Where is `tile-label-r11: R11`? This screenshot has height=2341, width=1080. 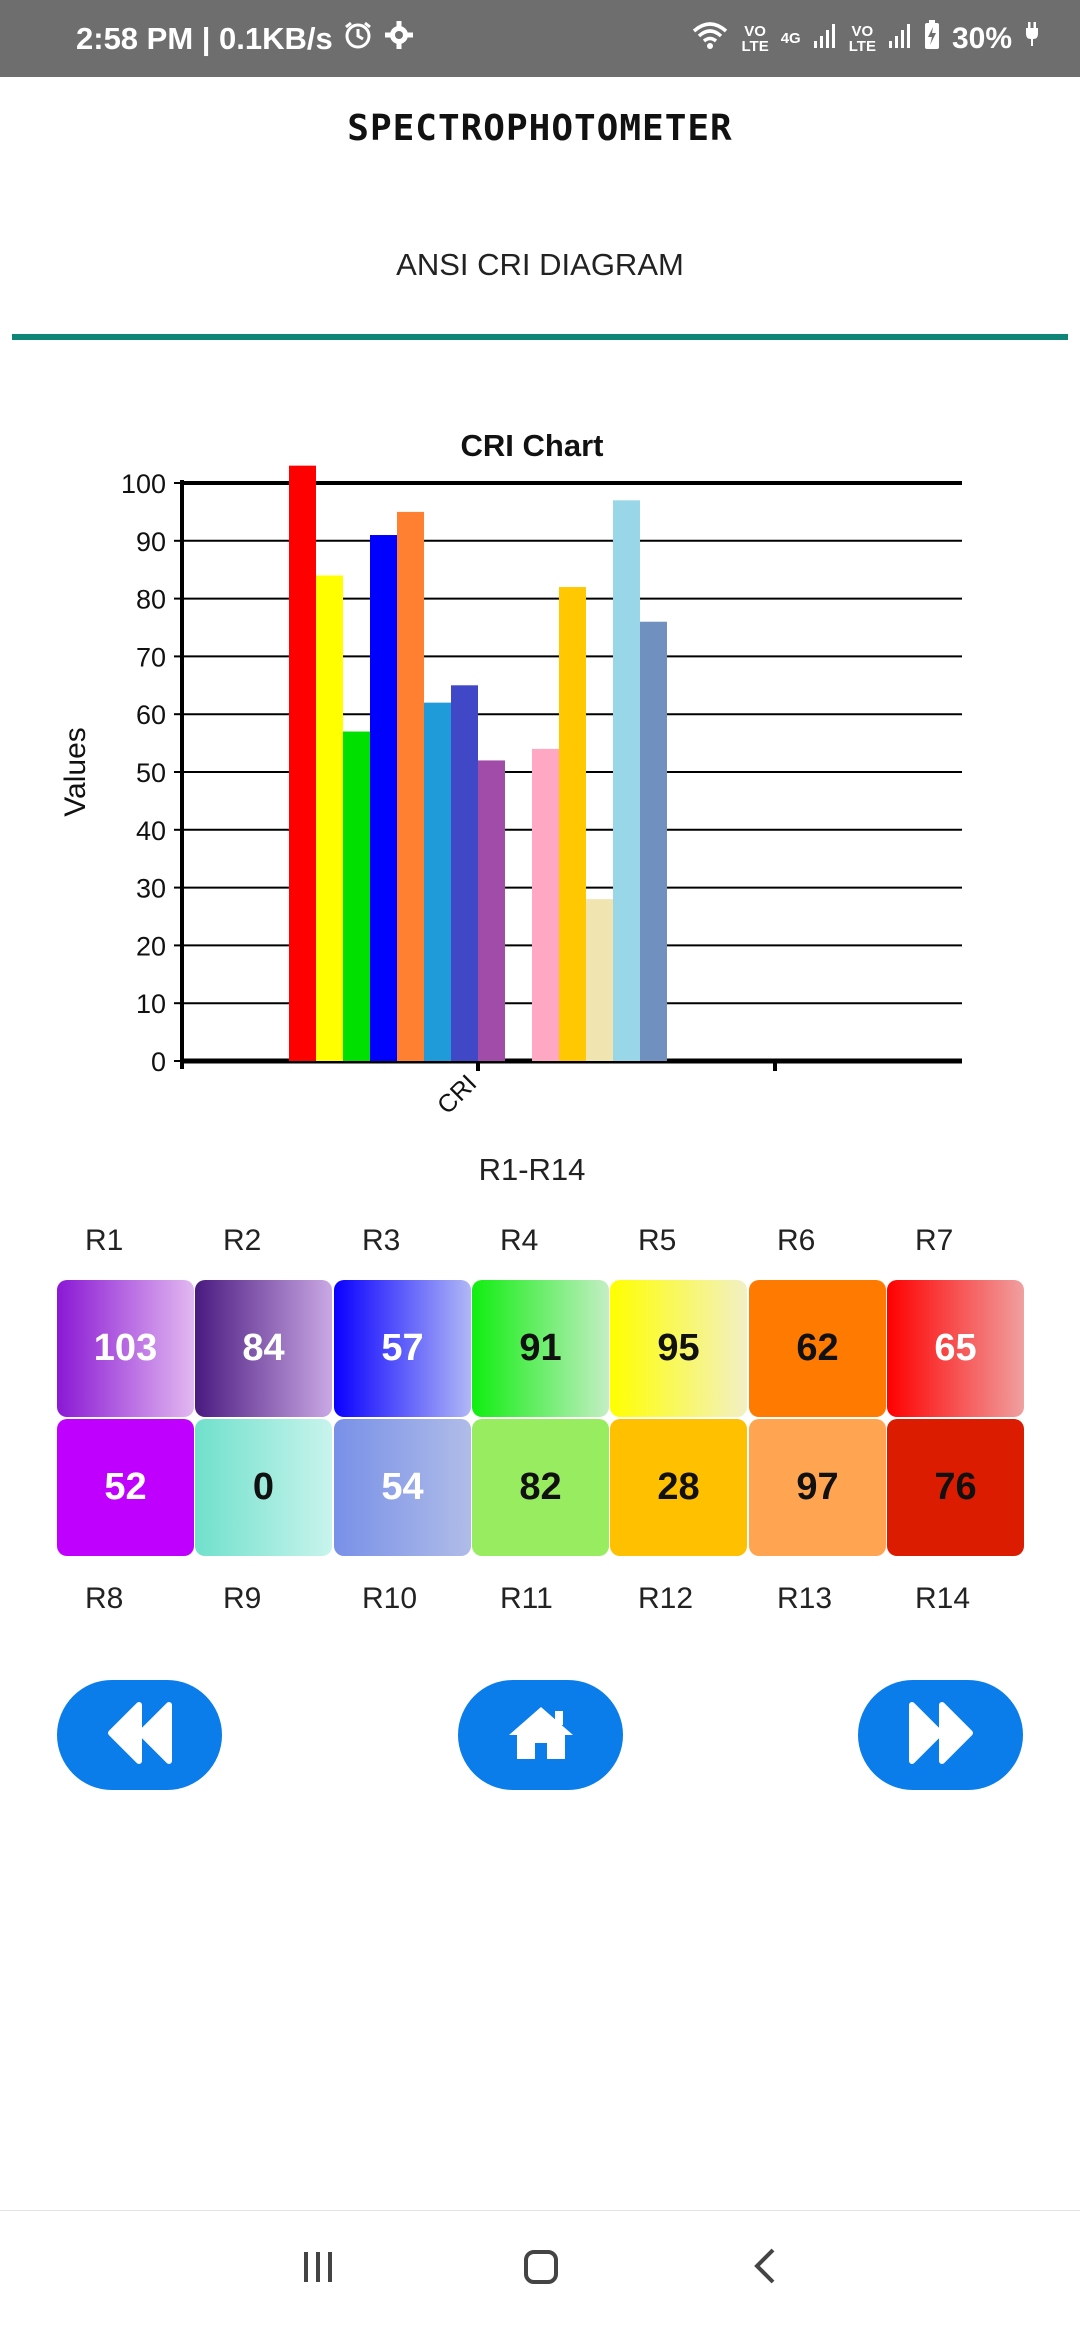
tile-label-r11: R11 is located at coordinates (526, 1598).